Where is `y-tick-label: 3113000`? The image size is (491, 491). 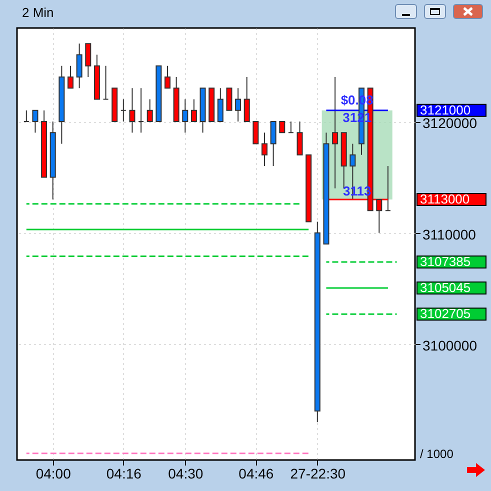 y-tick-label: 3113000 is located at coordinates (445, 198).